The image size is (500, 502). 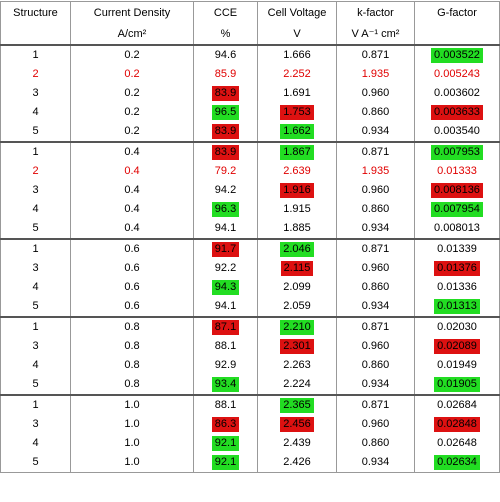 What do you see at coordinates (35, 405) in the screenshot?
I see `cell-text: 1` at bounding box center [35, 405].